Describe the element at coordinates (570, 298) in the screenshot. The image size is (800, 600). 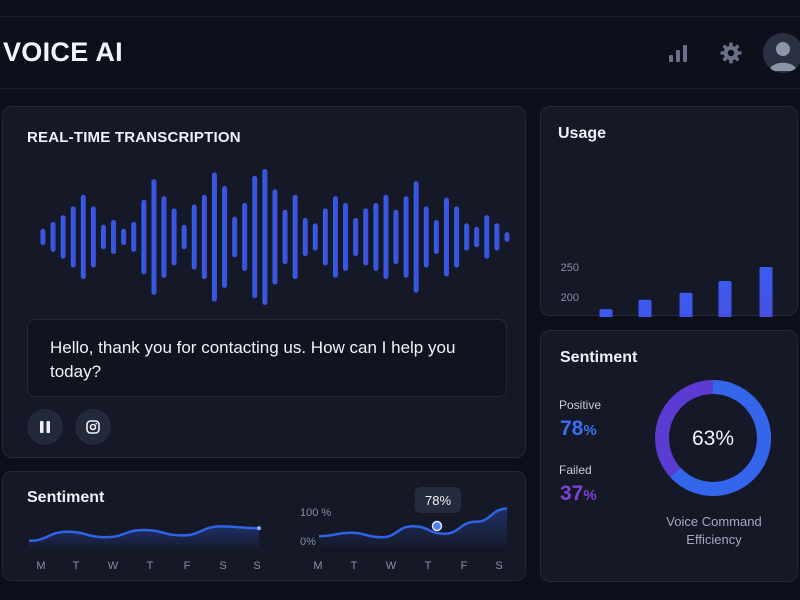
I see `usage-y-tick: 200` at that location.